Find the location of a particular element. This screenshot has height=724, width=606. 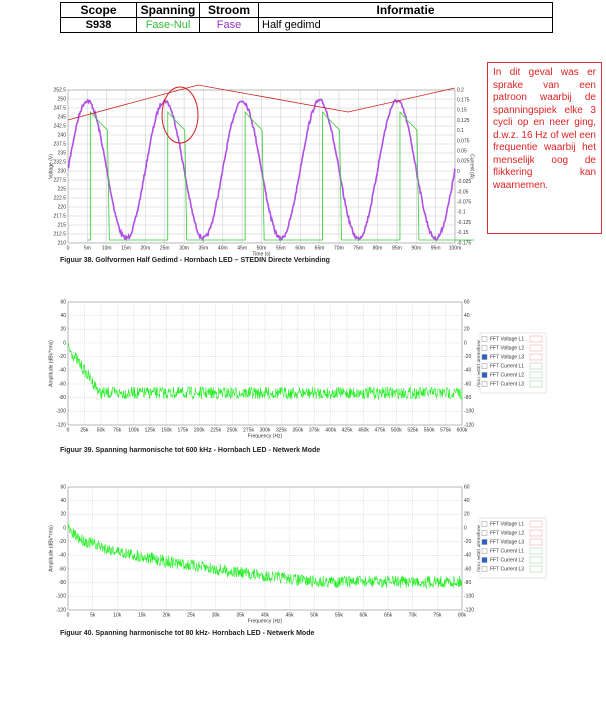

y2-tick-label: -0.025 is located at coordinates (464, 182).